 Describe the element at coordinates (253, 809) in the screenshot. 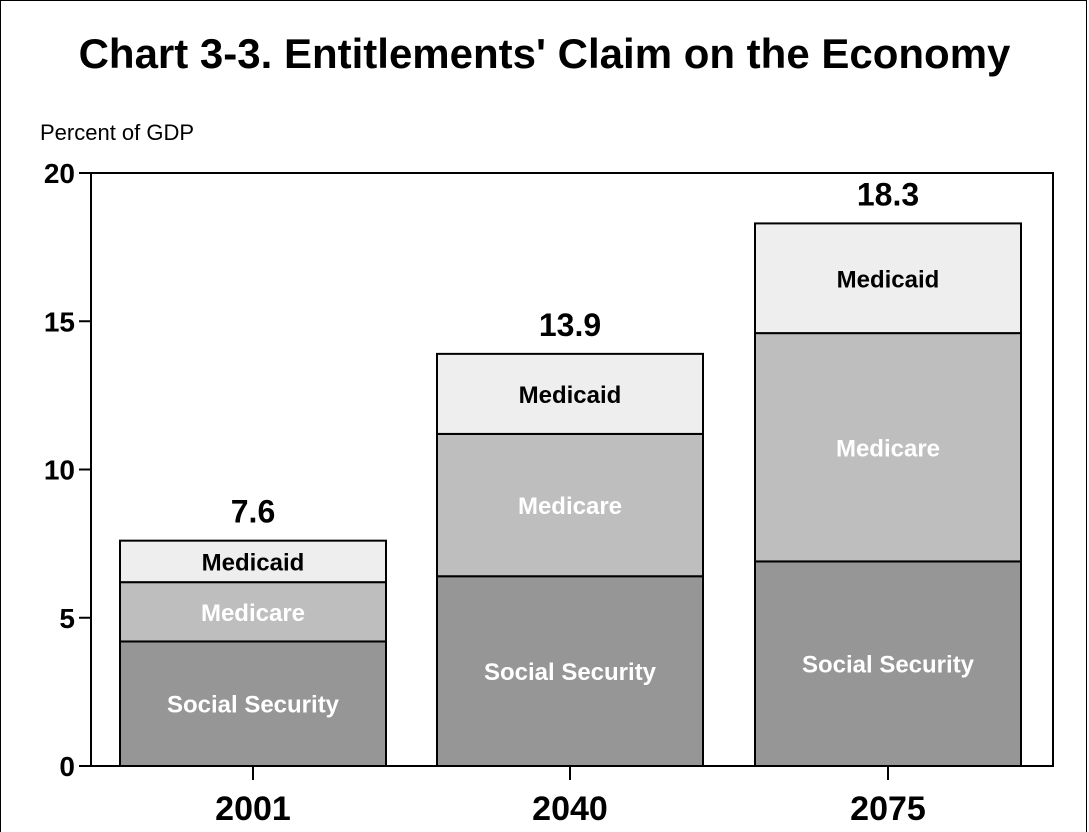

I see `x-tick-label: 2001` at that location.